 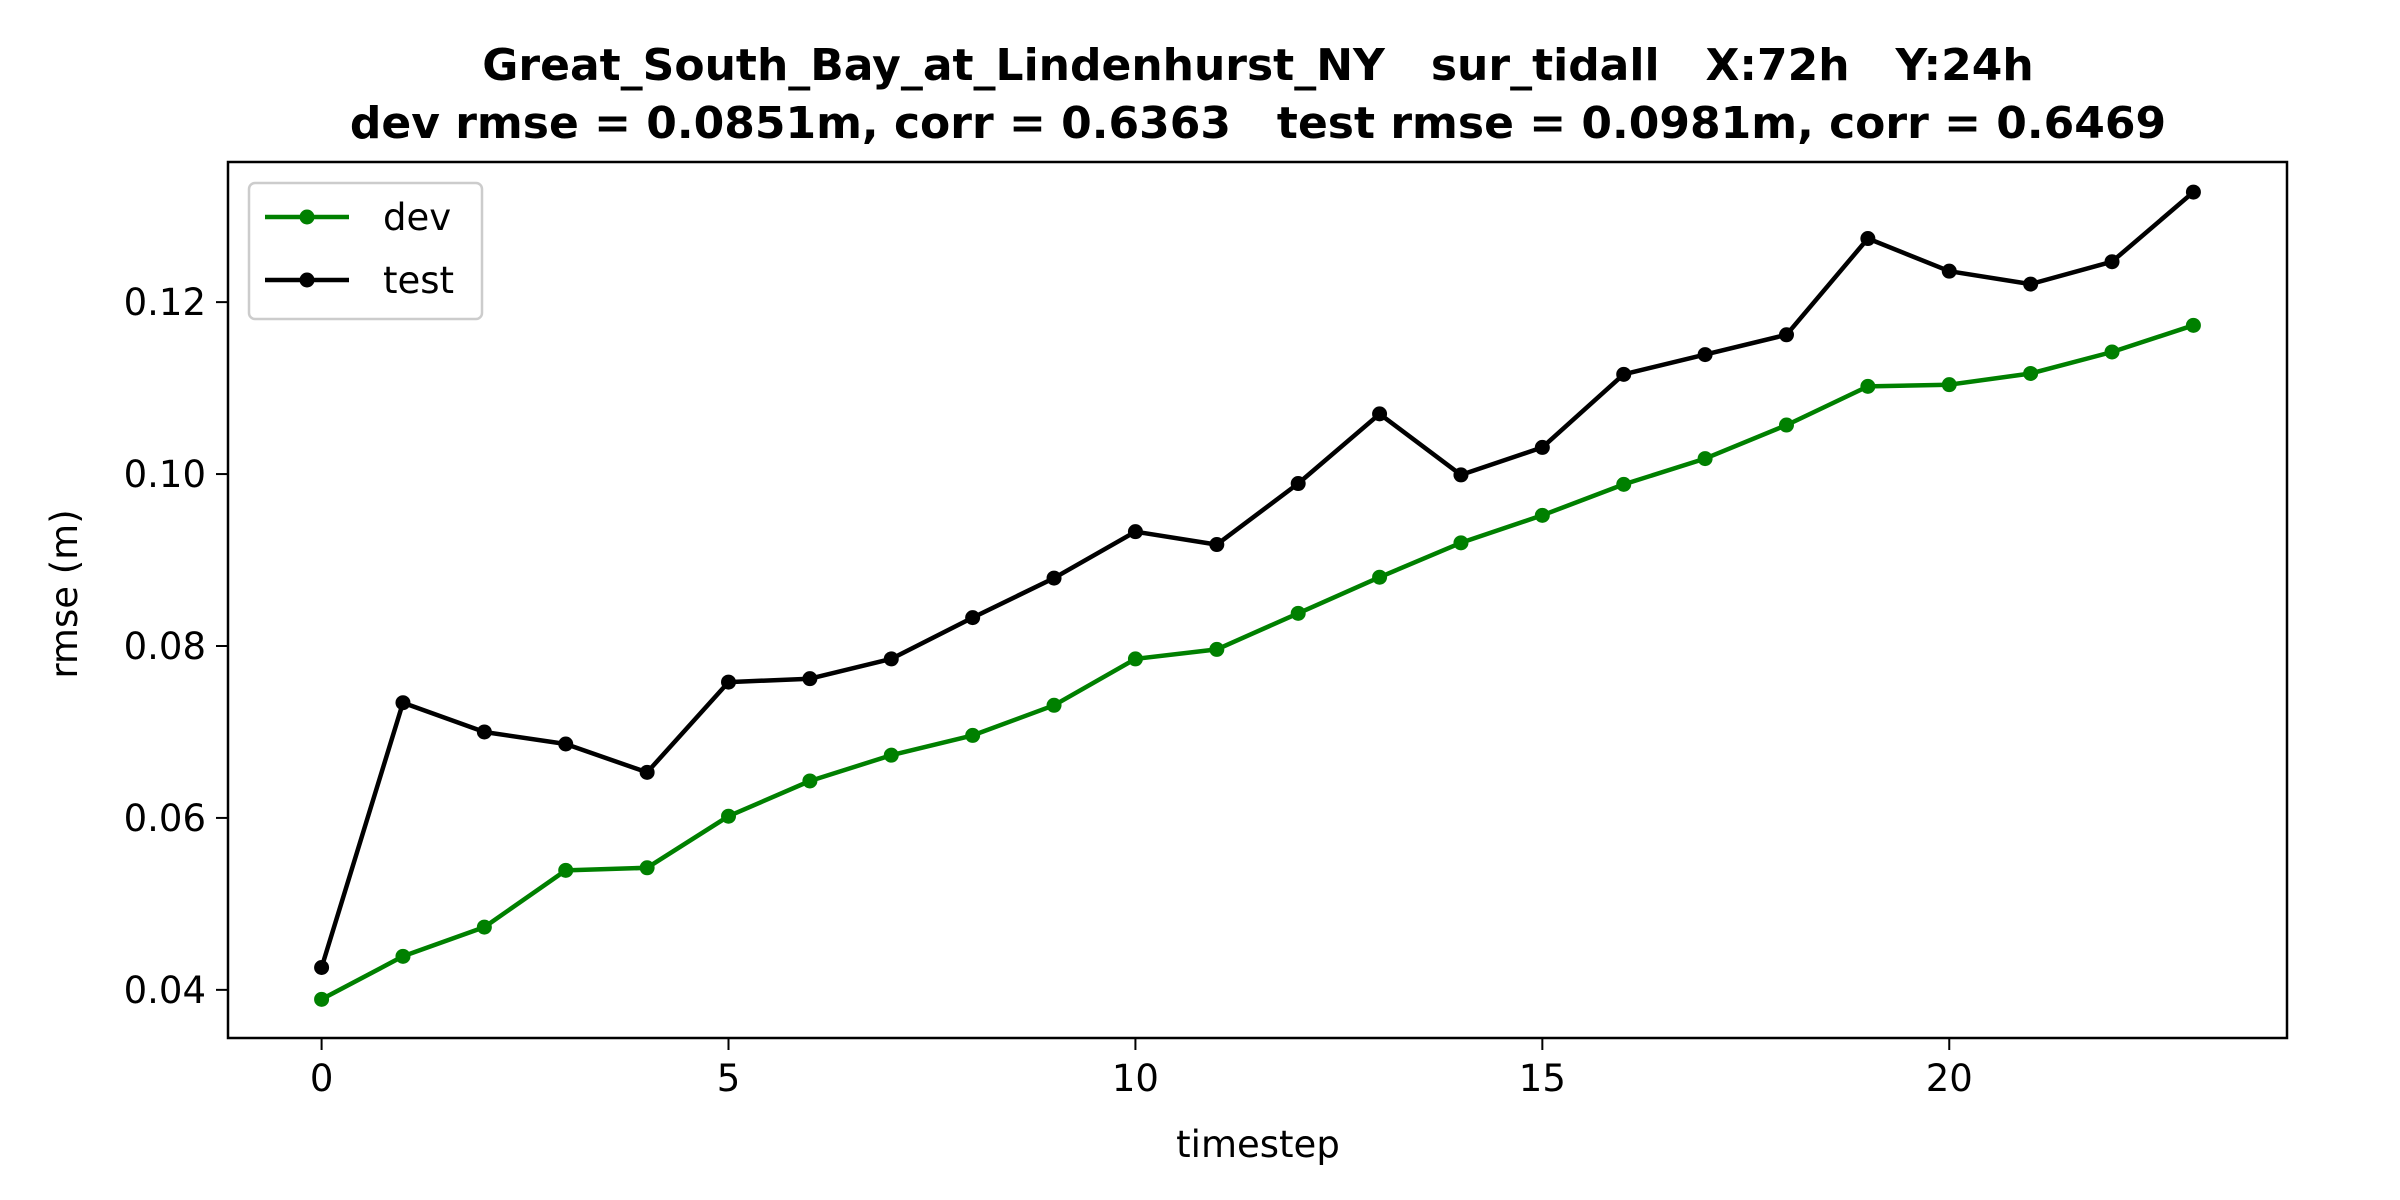 I want to click on legend-item-dev: dev, so click(x=358, y=217).